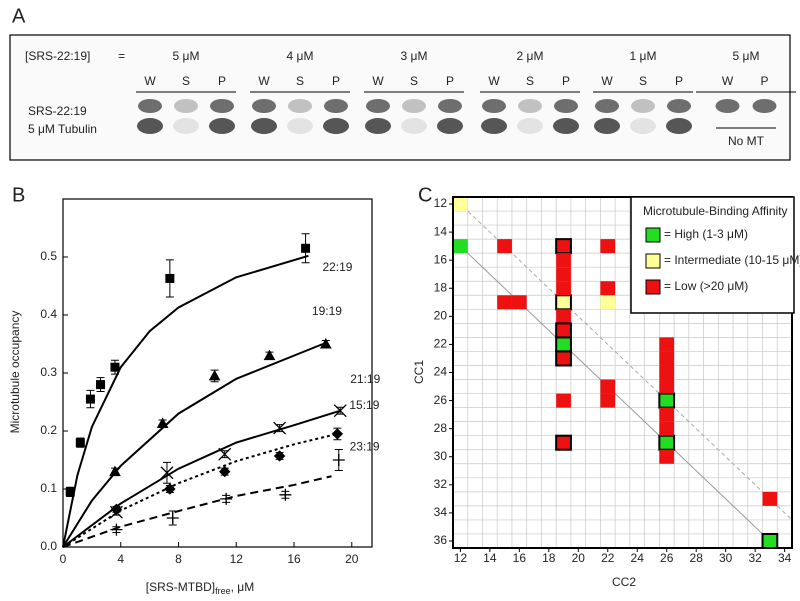 This screenshot has height=601, width=800. Describe the element at coordinates (18, 195) in the screenshot. I see `panel-label: B` at that location.